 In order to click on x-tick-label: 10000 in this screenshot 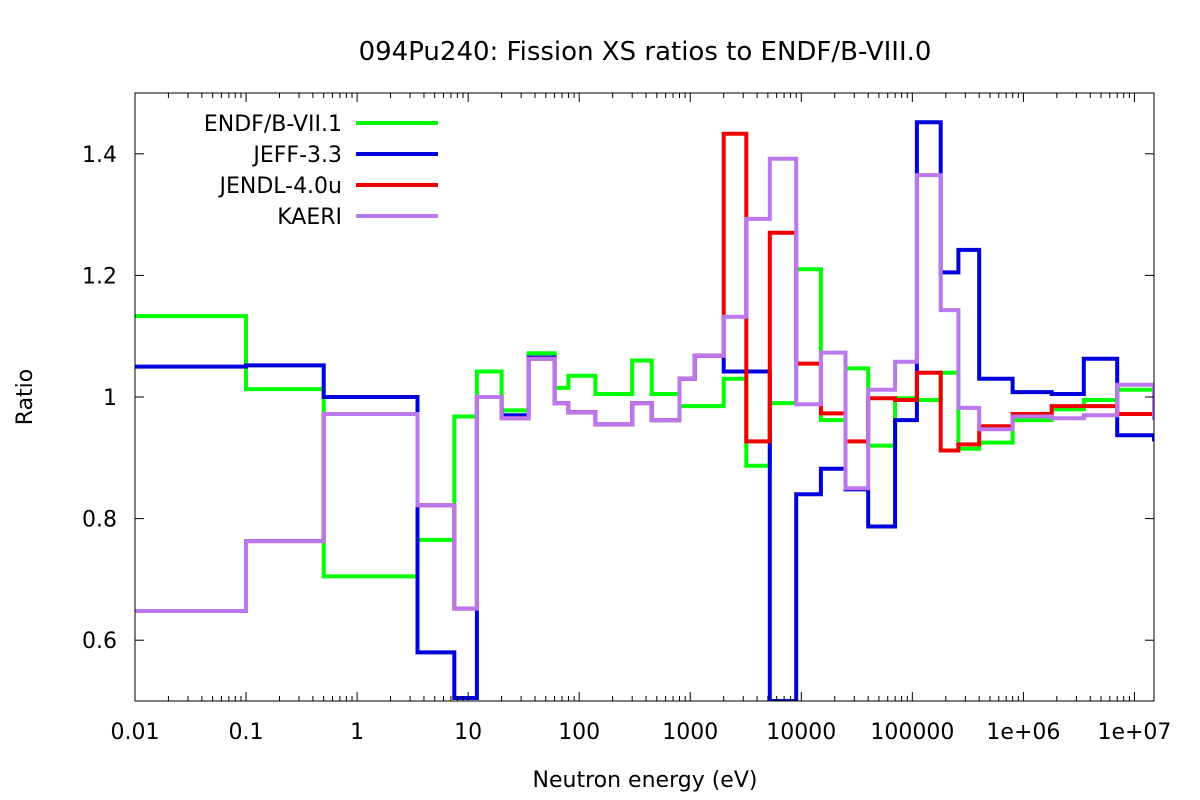, I will do `click(801, 732)`.